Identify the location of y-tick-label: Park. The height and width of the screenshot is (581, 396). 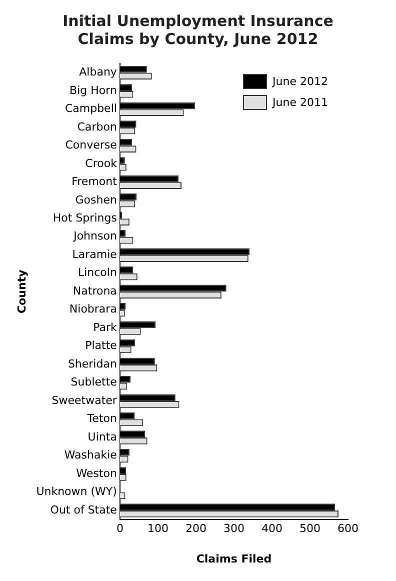
(105, 327).